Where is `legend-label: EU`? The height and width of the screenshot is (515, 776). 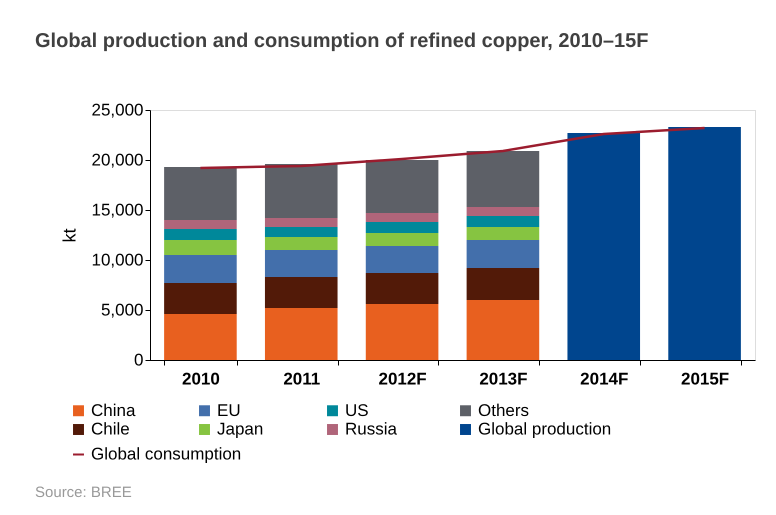
legend-label: EU is located at coordinates (229, 410).